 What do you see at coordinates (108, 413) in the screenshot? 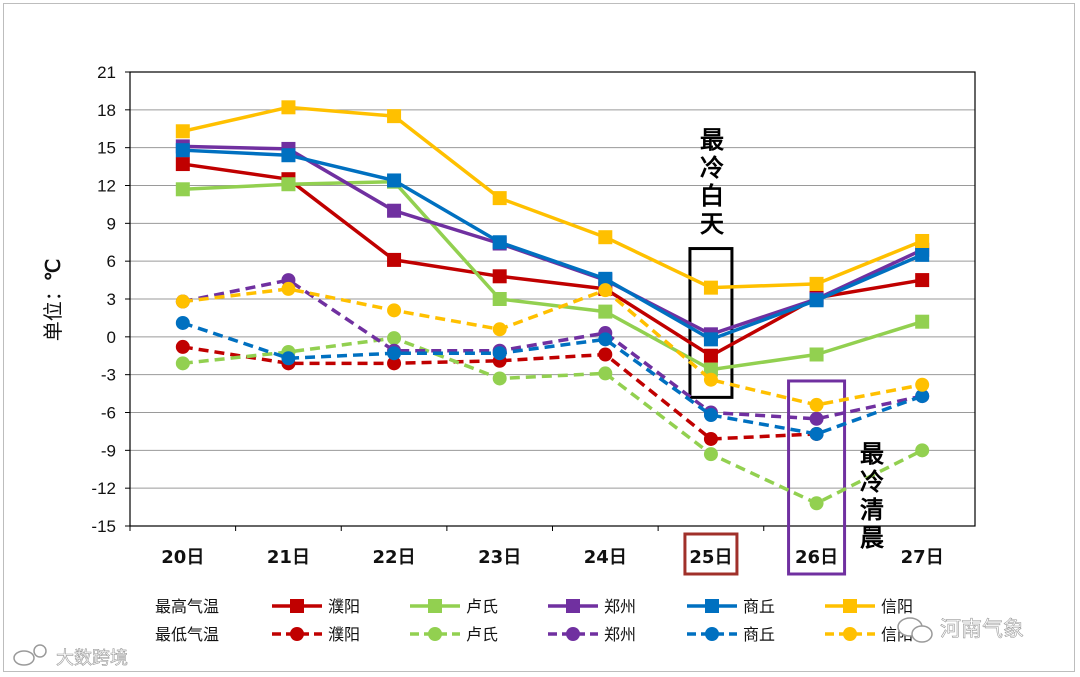
I see `y-tick-label: -6` at bounding box center [108, 413].